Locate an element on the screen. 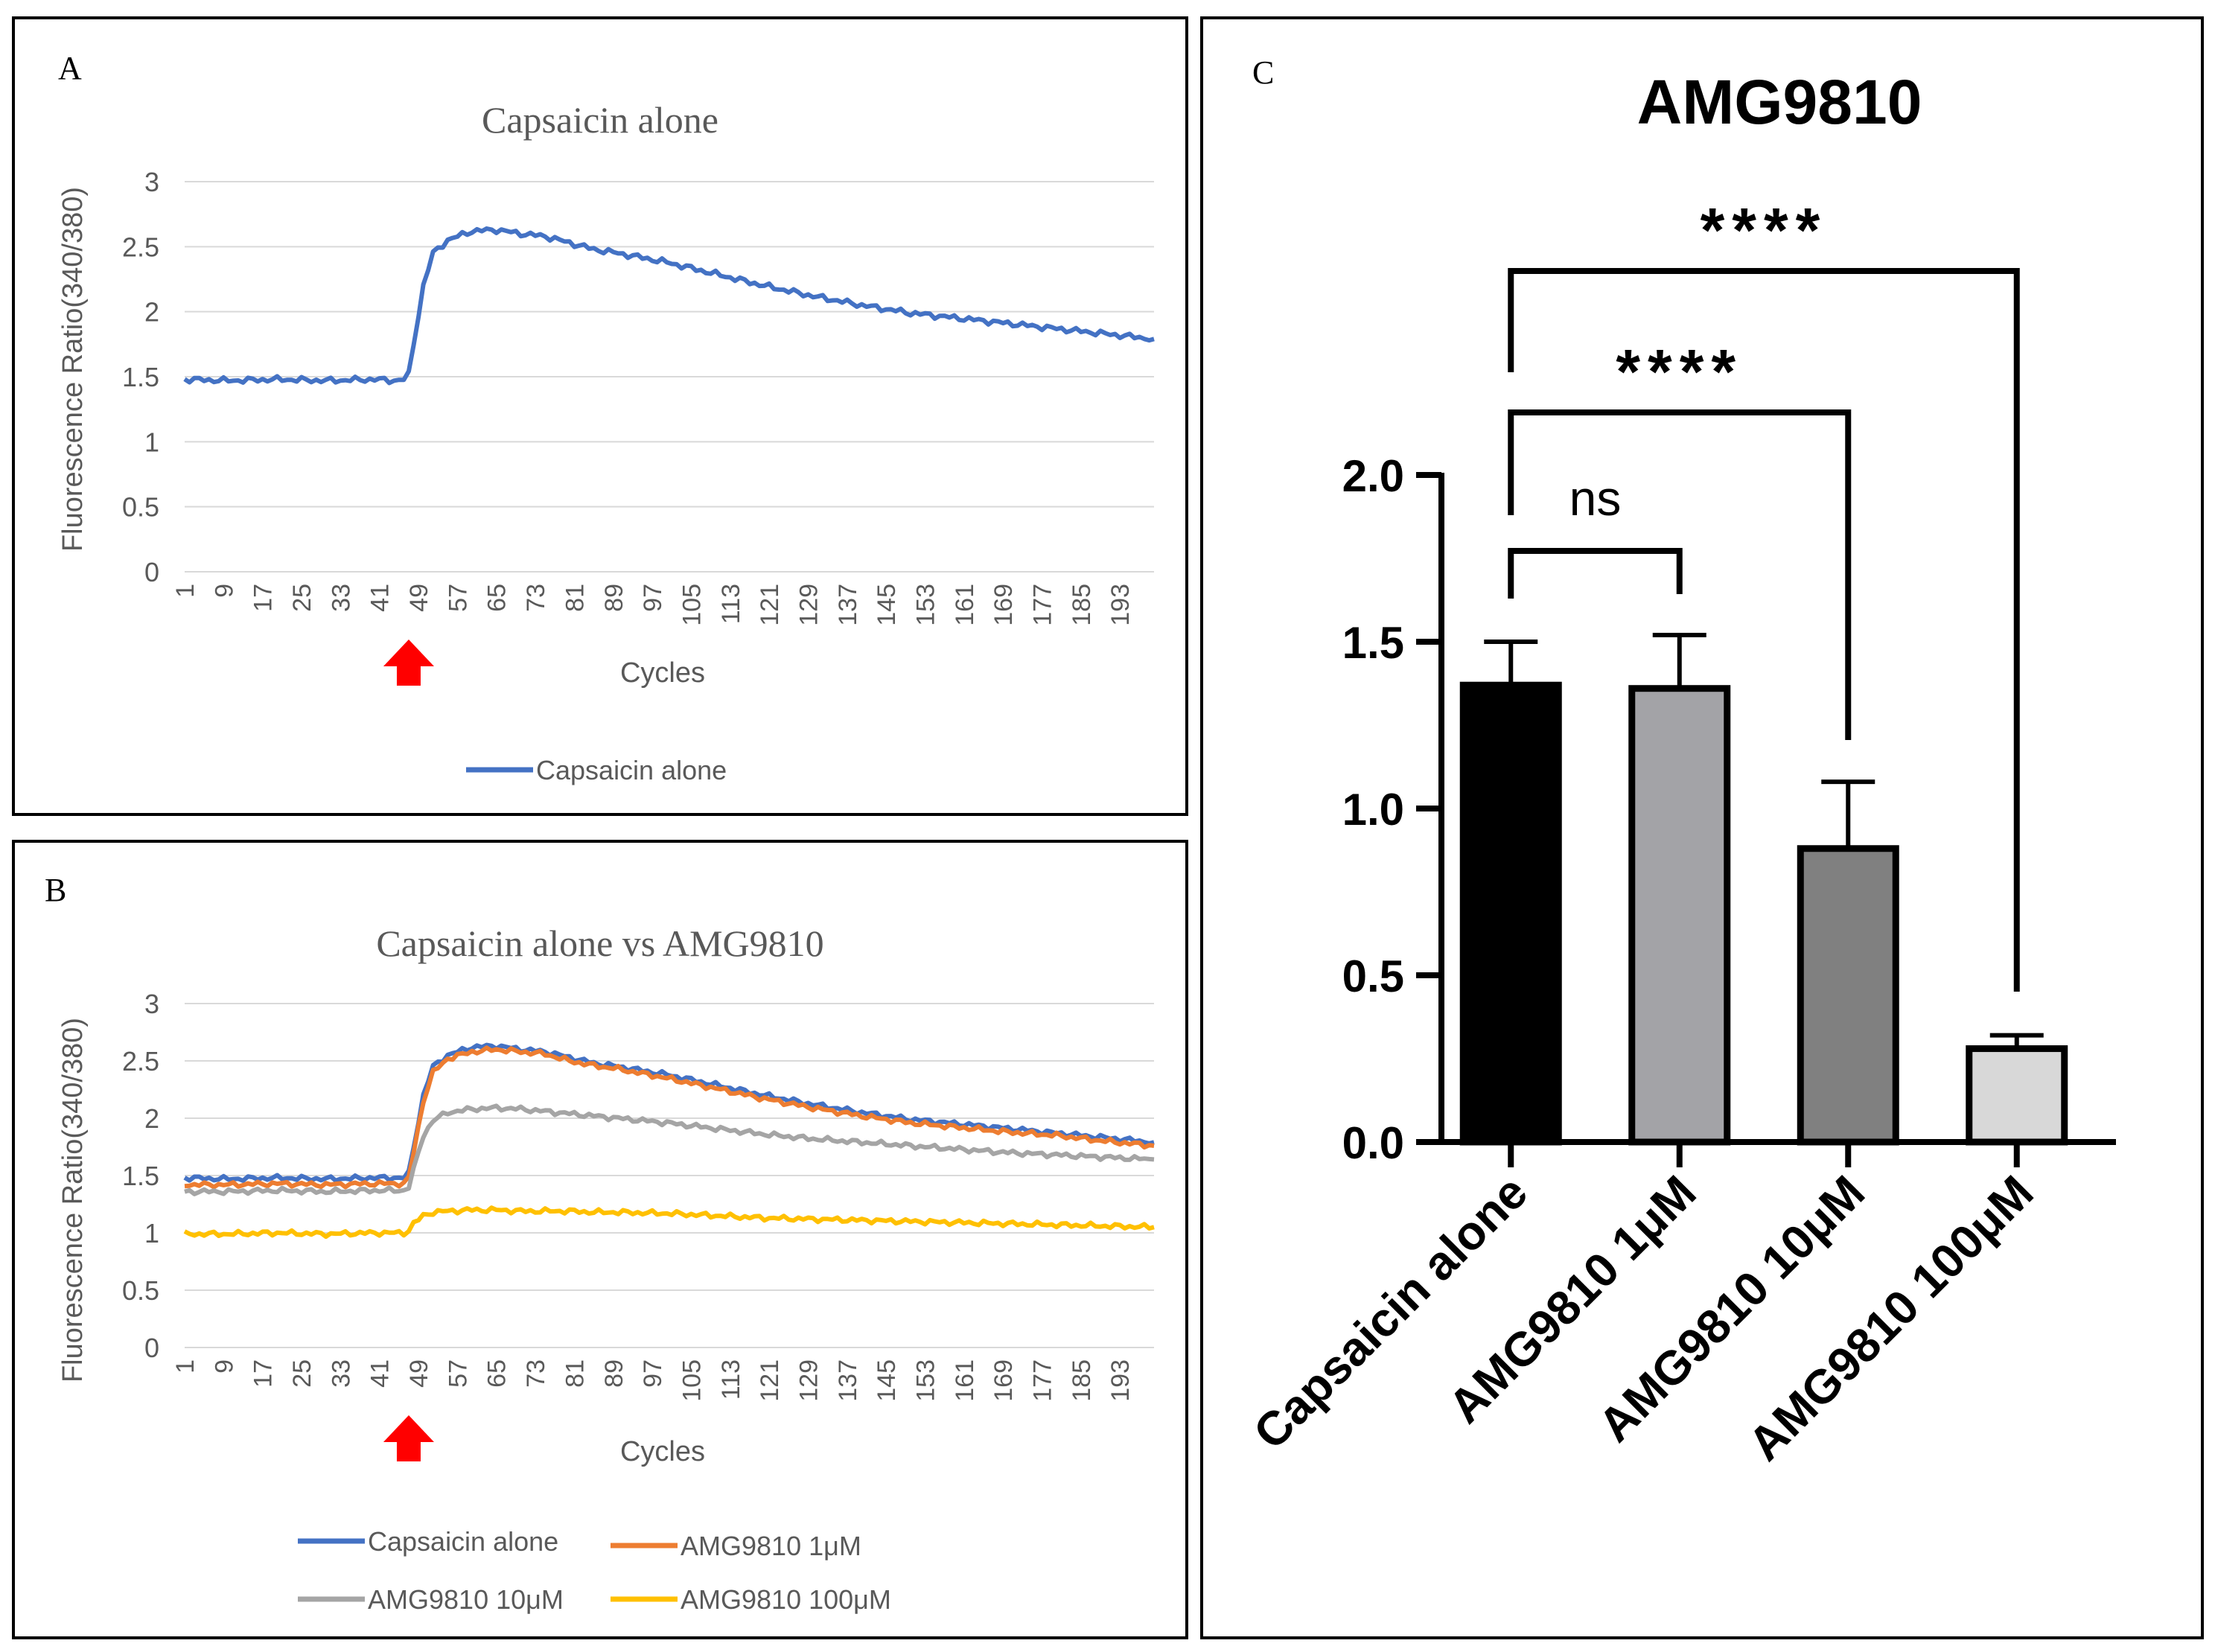 Image resolution: width=2215 pixels, height=1652 pixels. x-axis-label: Cycles is located at coordinates (662, 673).